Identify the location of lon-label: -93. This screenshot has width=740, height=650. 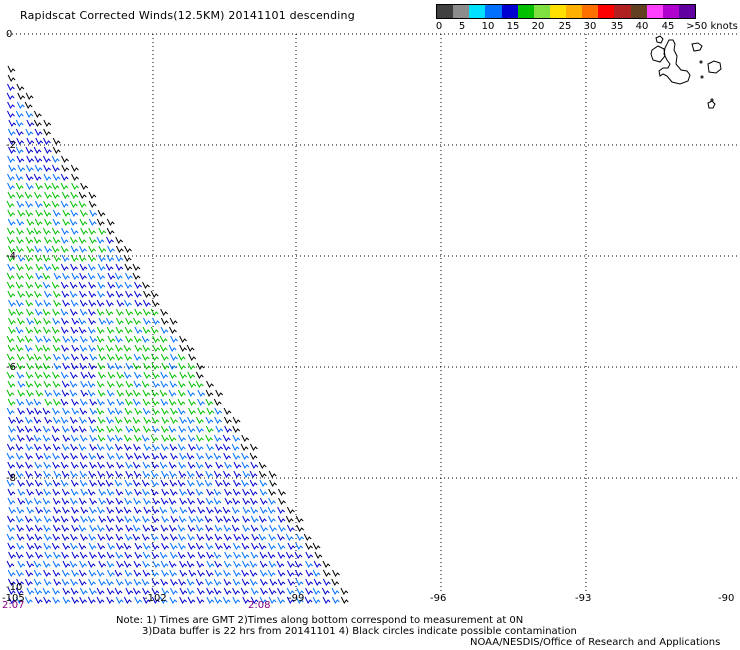
(583, 598).